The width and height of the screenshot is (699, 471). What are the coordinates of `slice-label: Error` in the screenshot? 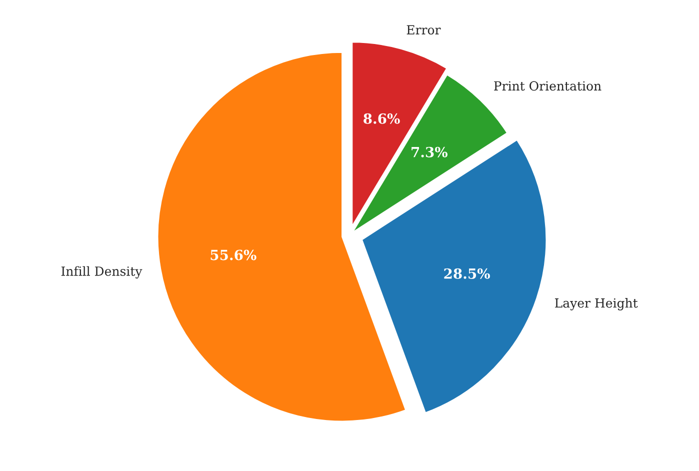 It's located at (423, 30).